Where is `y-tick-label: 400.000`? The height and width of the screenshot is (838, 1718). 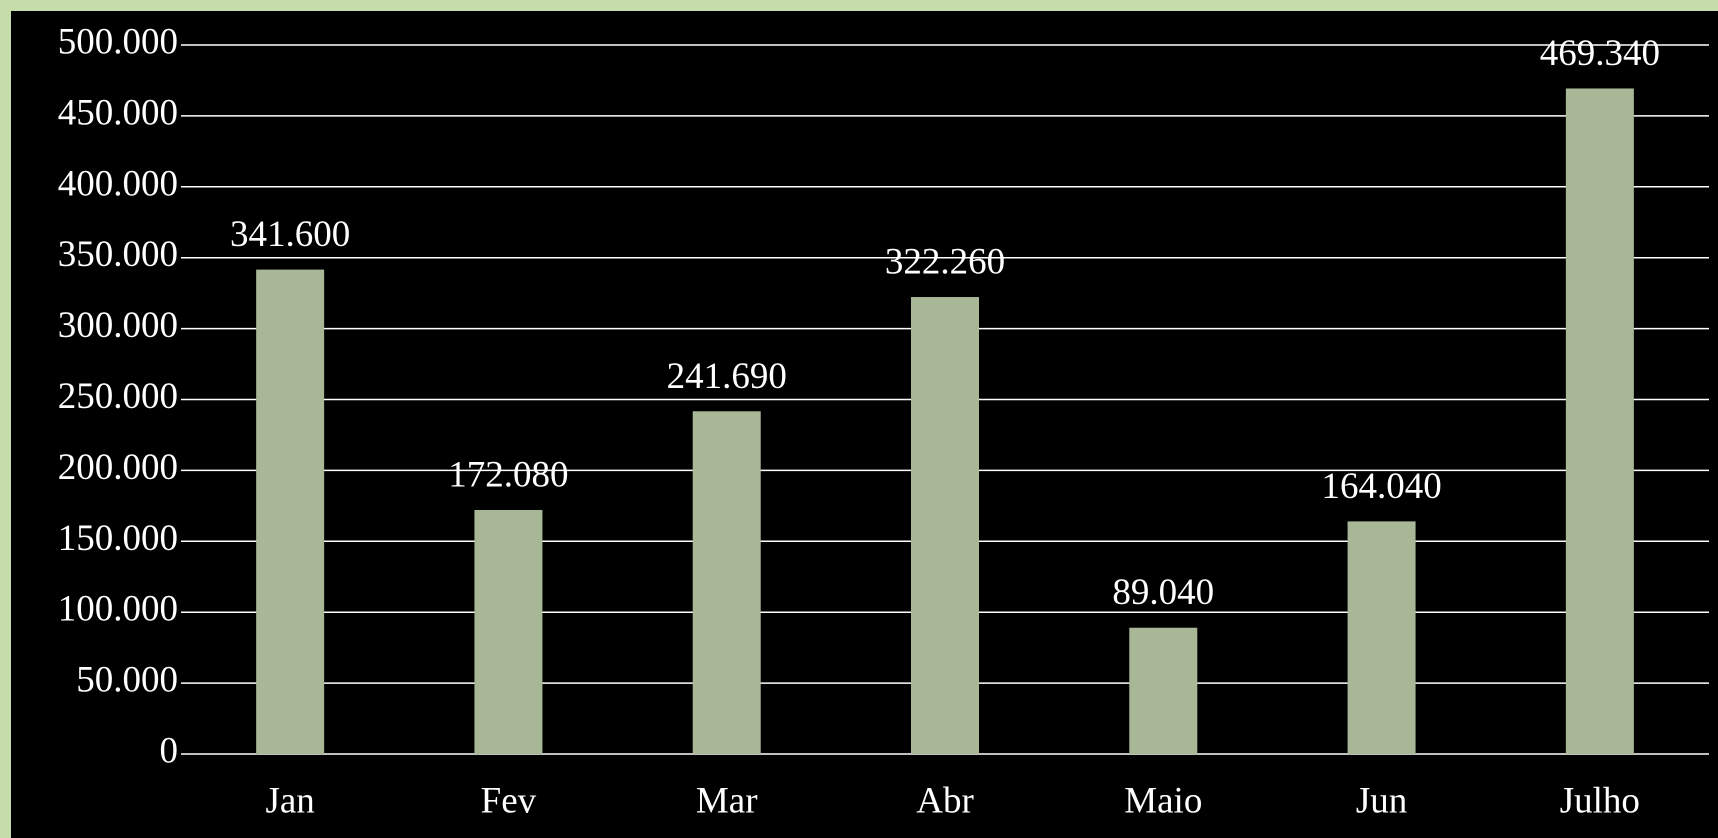
y-tick-label: 400.000 is located at coordinates (118, 183).